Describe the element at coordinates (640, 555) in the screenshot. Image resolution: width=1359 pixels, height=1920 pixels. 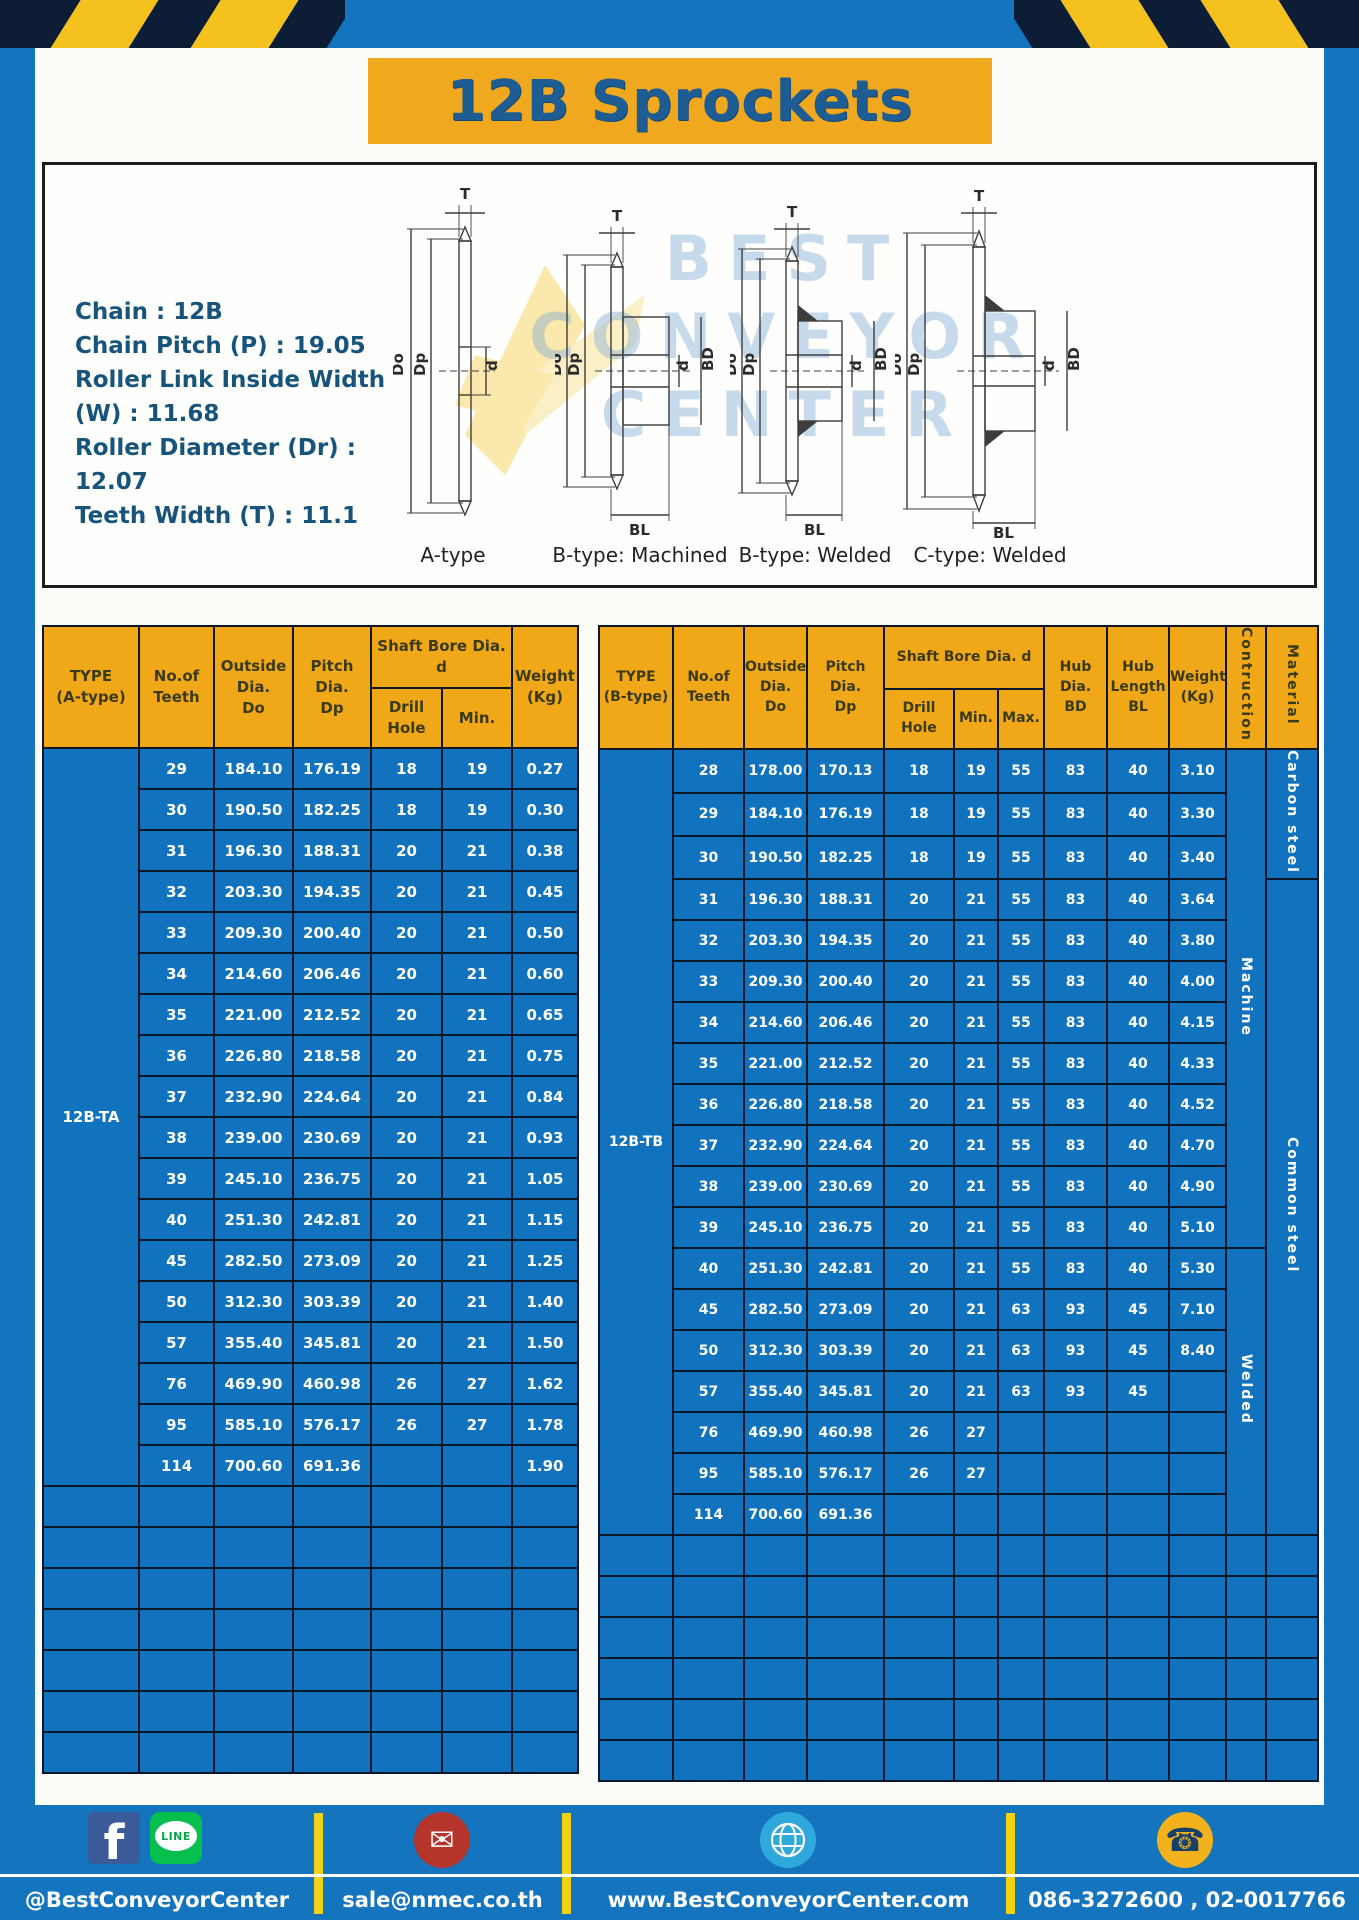
I see `caption-b-type-machined: B-type: Machined` at that location.